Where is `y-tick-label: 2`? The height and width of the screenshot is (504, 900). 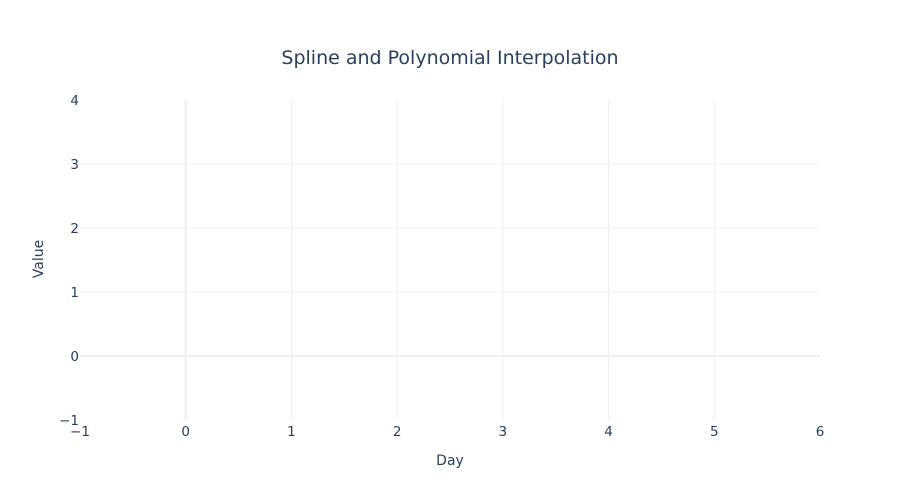
y-tick-label: 2 is located at coordinates (74, 229).